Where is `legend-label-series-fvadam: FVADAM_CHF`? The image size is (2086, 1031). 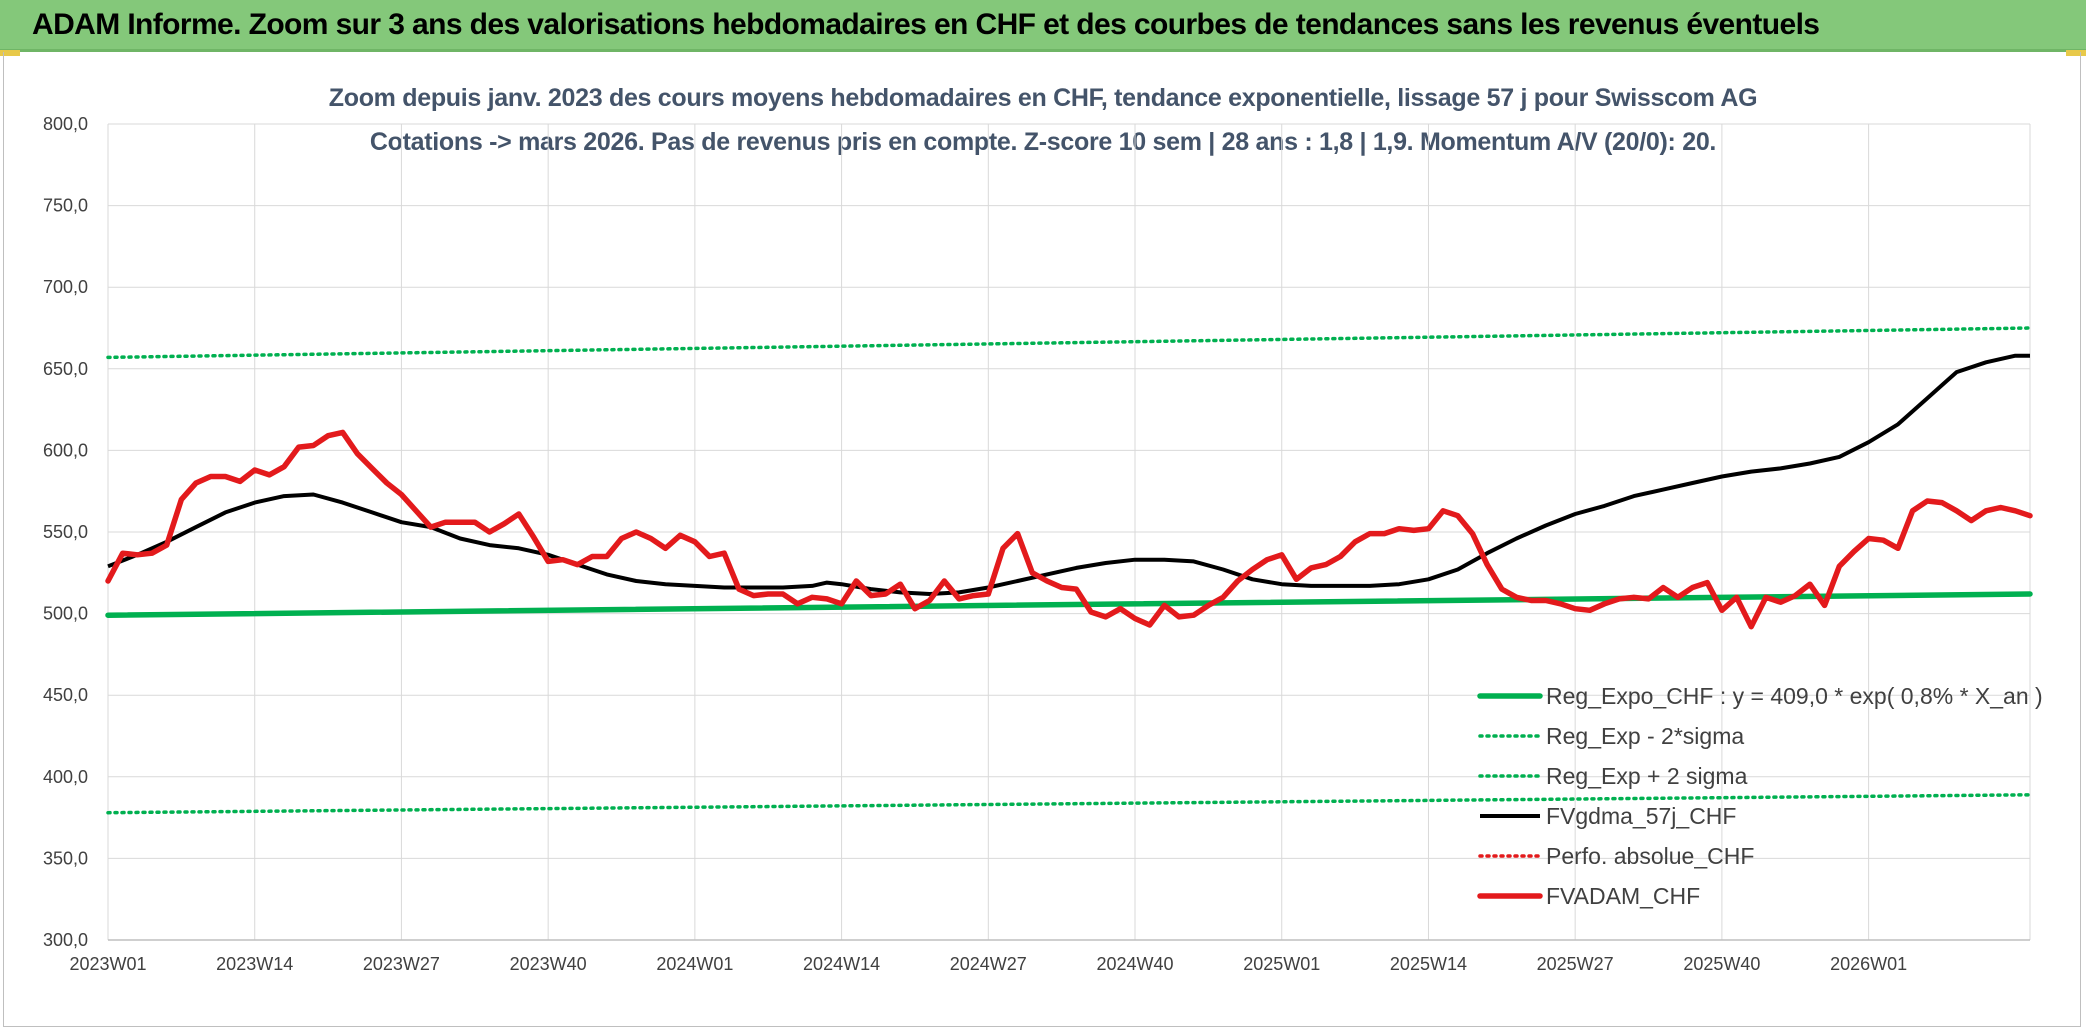
legend-label-series-fvadam: FVADAM_CHF is located at coordinates (1623, 896).